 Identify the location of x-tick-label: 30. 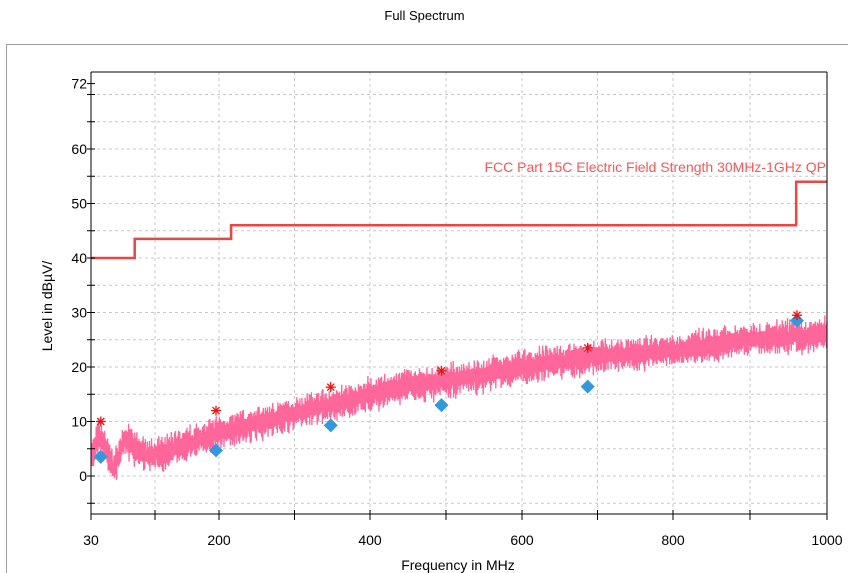
(91, 540).